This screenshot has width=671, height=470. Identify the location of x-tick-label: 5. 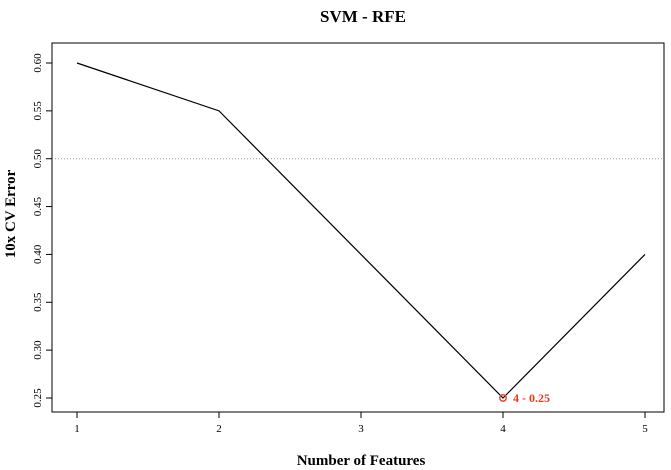
(645, 429).